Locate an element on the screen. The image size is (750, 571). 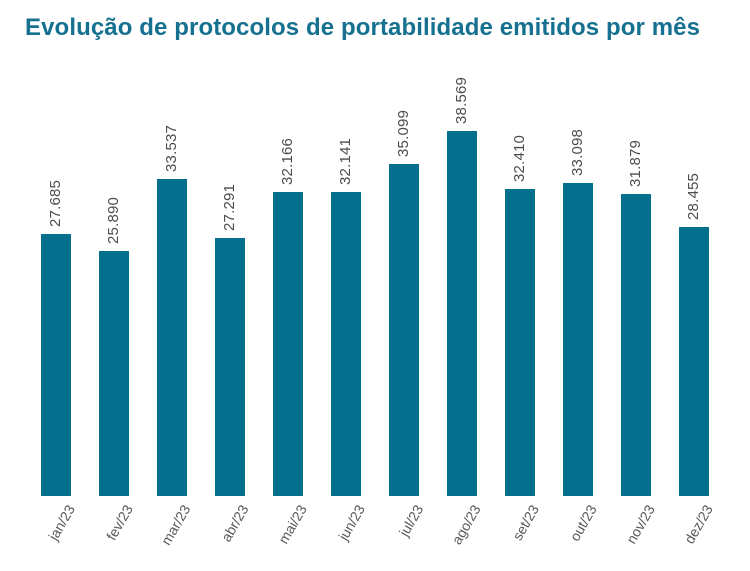
x-tick-label: ago/23 is located at coordinates (466, 525).